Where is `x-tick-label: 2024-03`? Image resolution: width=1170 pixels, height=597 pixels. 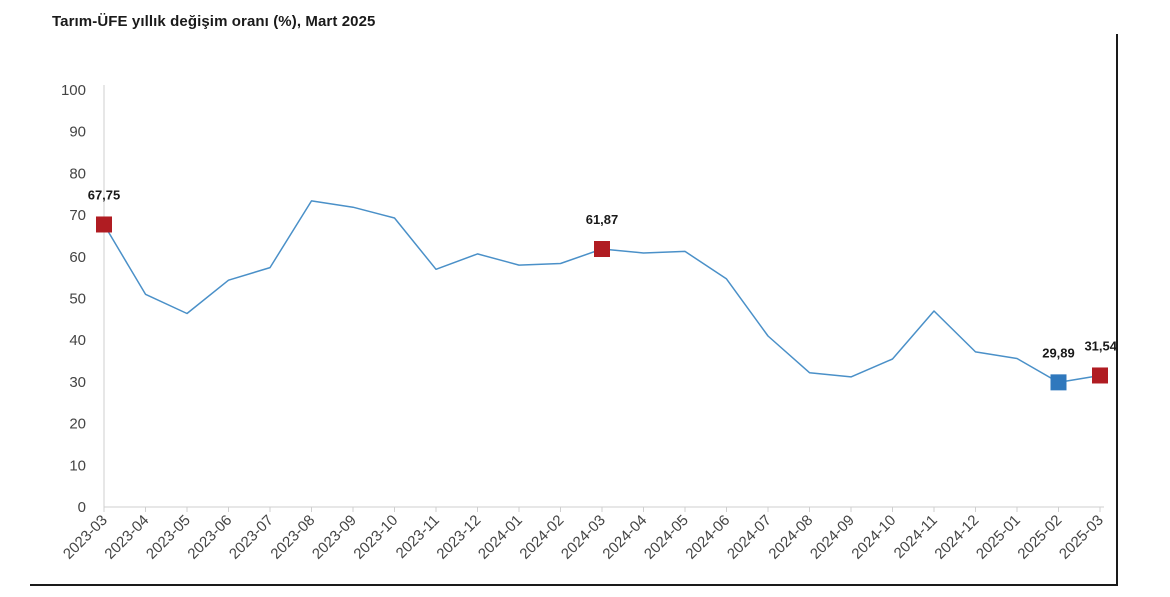
x-tick-label: 2024-03 is located at coordinates (583, 537).